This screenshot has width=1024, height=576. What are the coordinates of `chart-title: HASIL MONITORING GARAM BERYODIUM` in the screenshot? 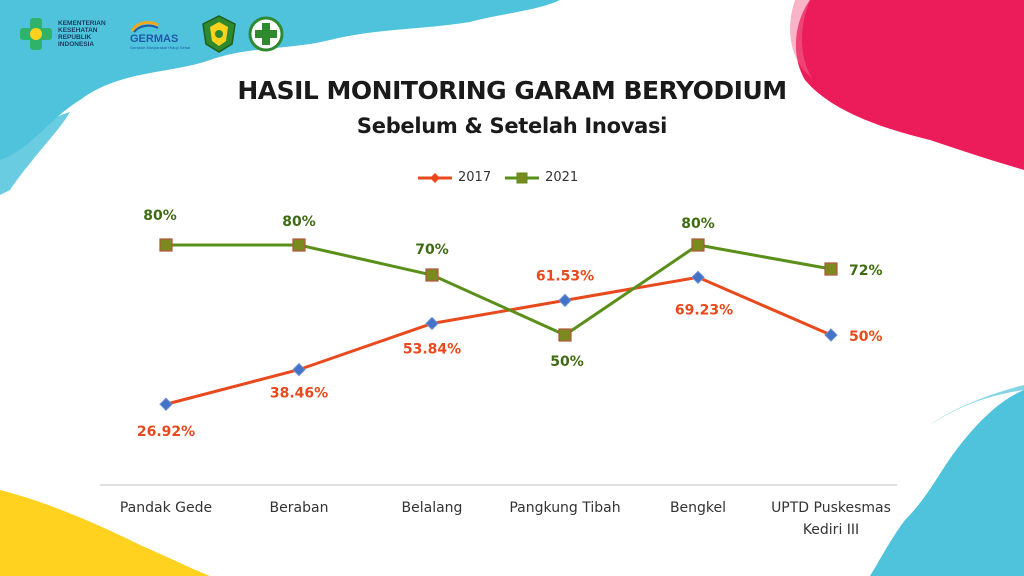 It's located at (512, 90).